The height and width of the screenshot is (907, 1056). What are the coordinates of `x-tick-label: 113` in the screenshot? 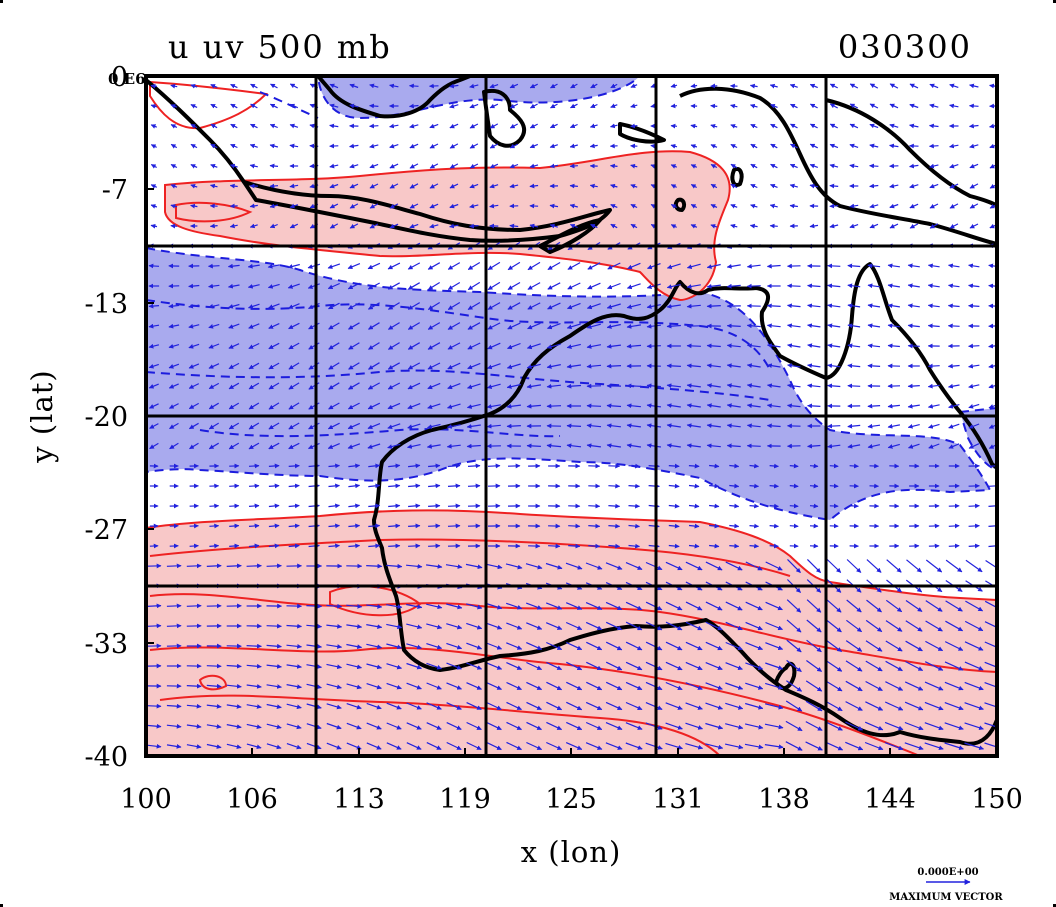 It's located at (359, 799).